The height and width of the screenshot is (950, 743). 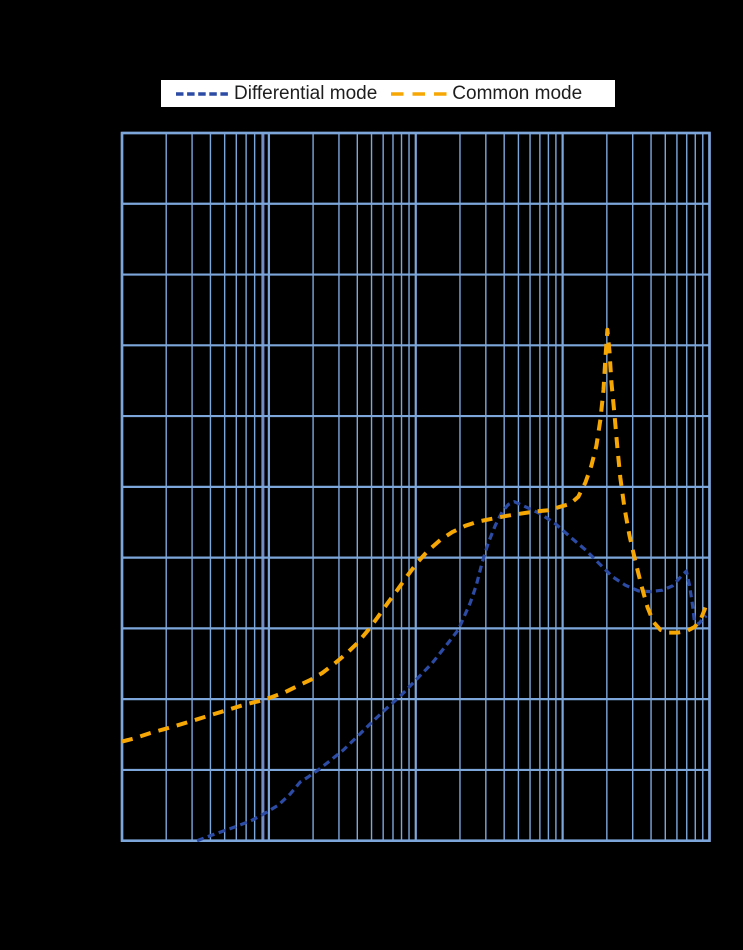 I want to click on common-mode-dash-sample-icon, so click(x=419, y=93).